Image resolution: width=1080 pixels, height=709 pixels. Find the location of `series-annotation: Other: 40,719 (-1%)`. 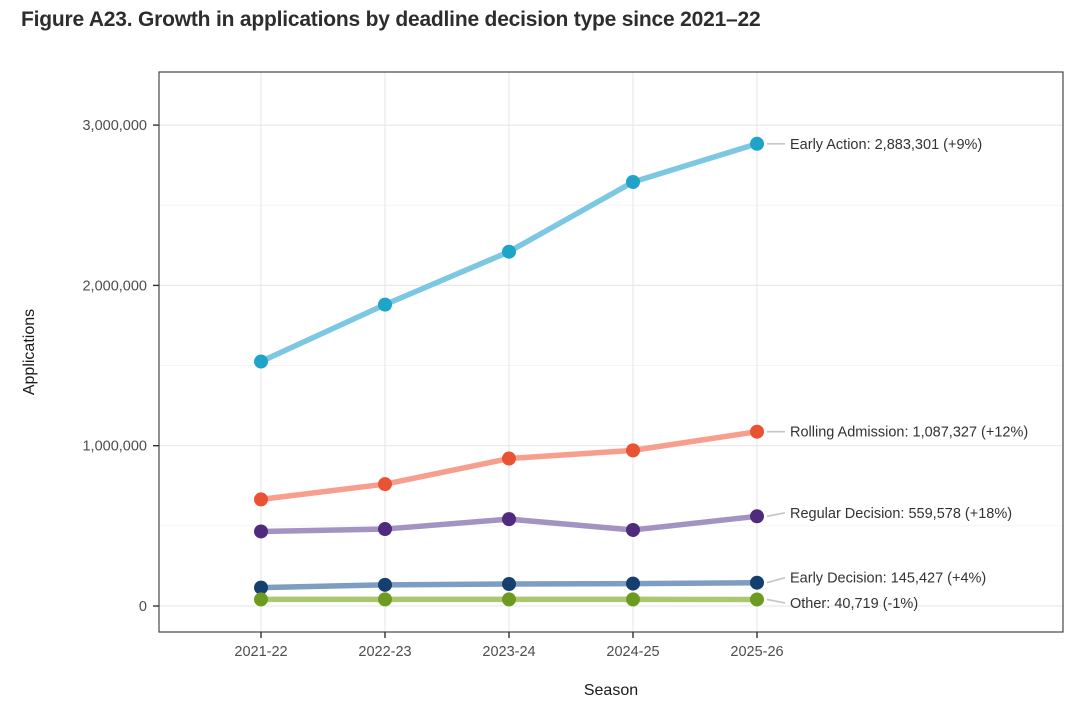

series-annotation: Other: 40,719 (-1%) is located at coordinates (854, 604).